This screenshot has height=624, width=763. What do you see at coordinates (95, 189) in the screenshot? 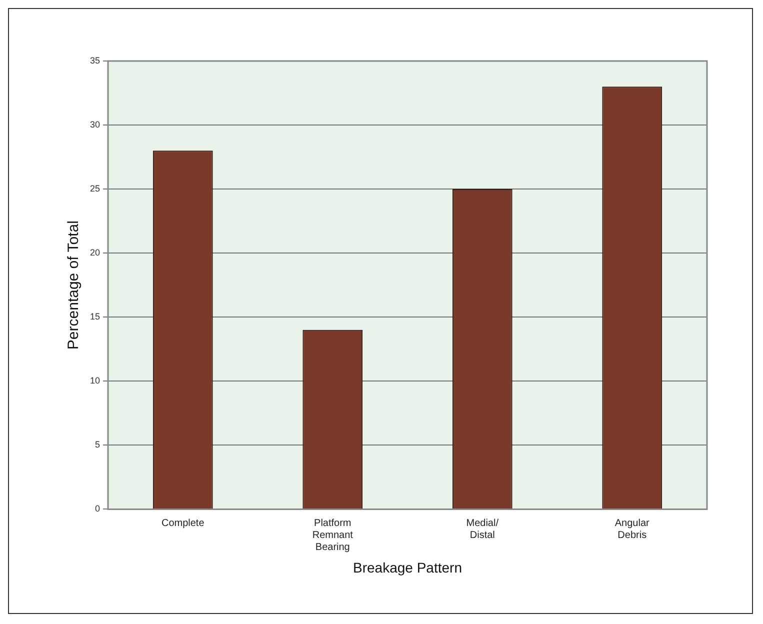
I see `y-tick-label: 25` at bounding box center [95, 189].